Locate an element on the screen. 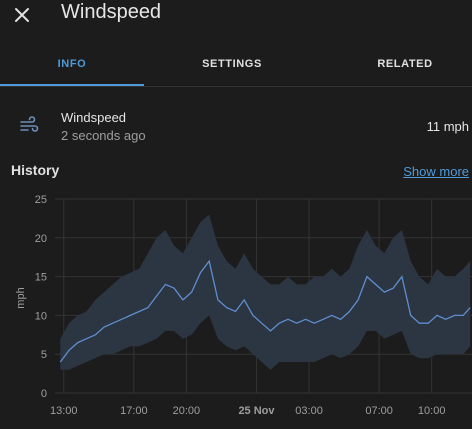 Image resolution: width=472 pixels, height=429 pixels. x-tick-label: 03:00 is located at coordinates (309, 411).